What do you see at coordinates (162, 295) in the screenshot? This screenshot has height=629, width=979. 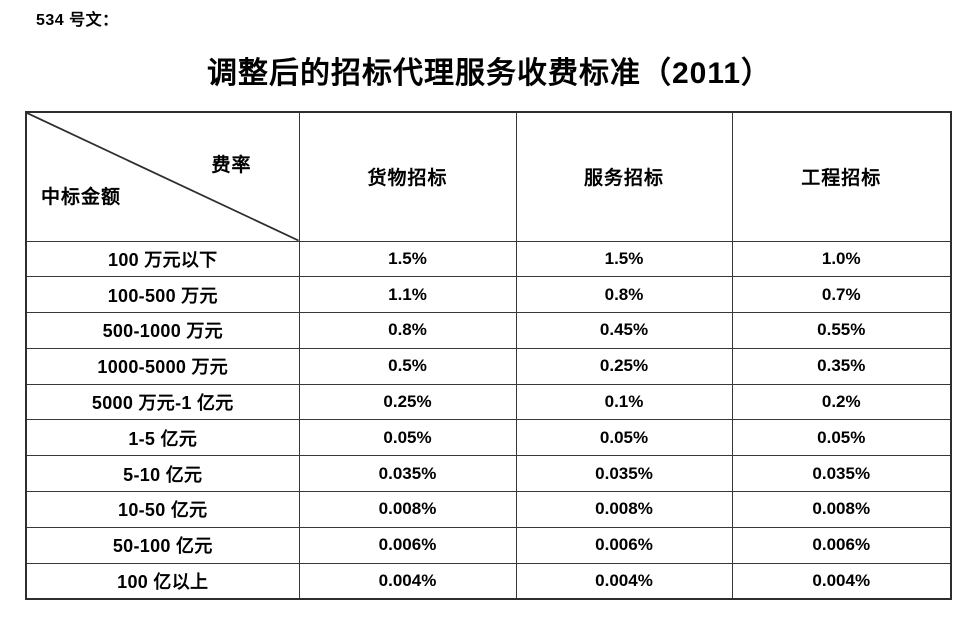 I see `row-label-cell: 100-500 万元` at bounding box center [162, 295].